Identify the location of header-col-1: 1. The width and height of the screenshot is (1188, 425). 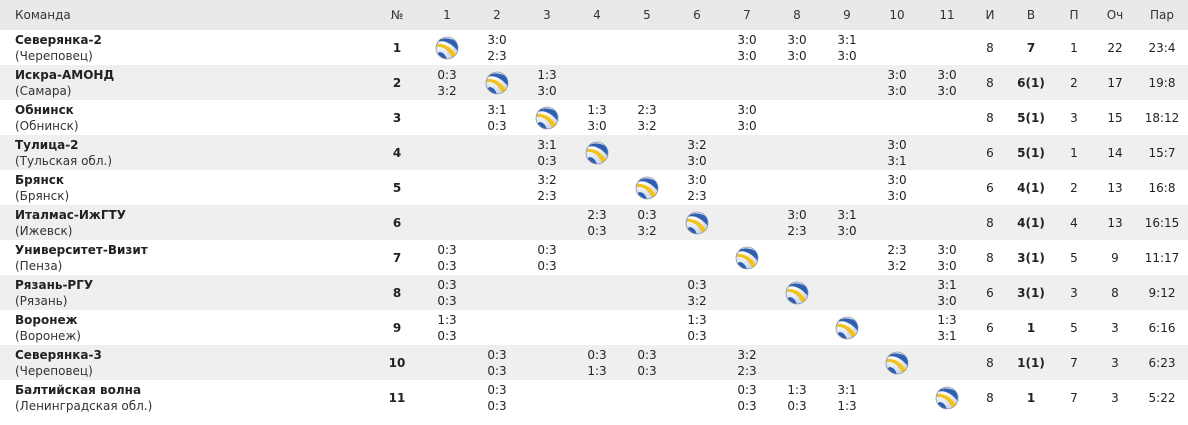
(447, 15).